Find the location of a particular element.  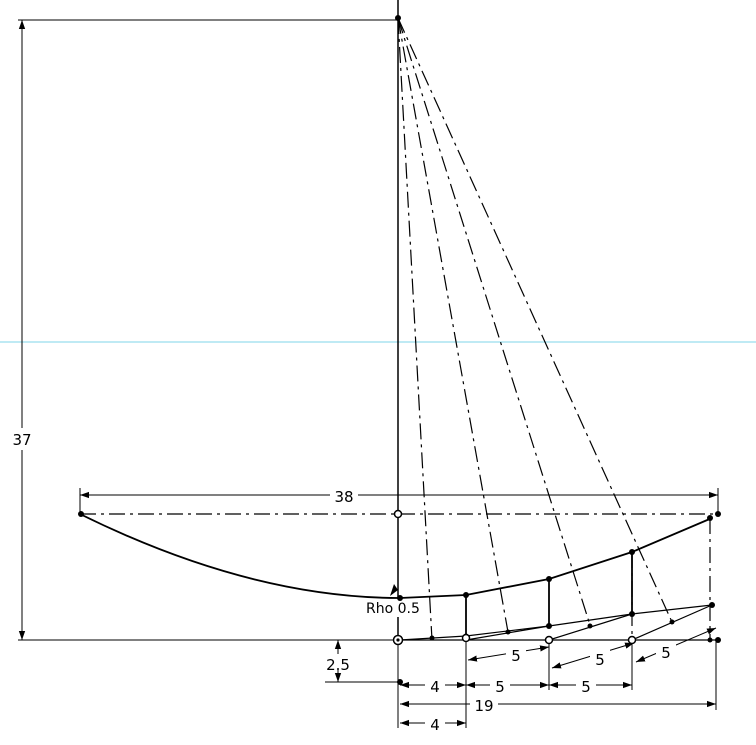

main-curve is located at coordinates (396, 556).